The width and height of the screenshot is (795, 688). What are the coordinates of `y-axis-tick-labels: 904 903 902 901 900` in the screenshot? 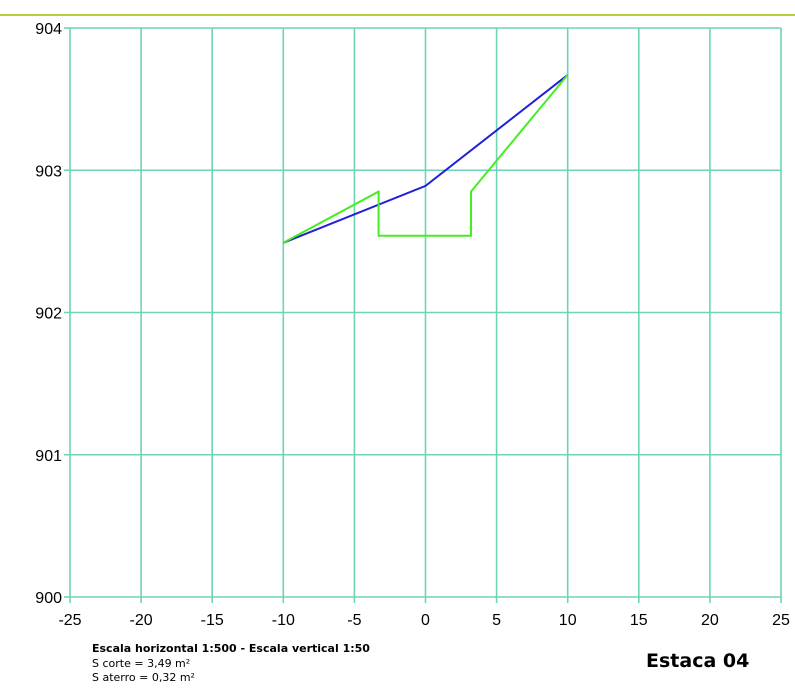 It's located at (48, 314).